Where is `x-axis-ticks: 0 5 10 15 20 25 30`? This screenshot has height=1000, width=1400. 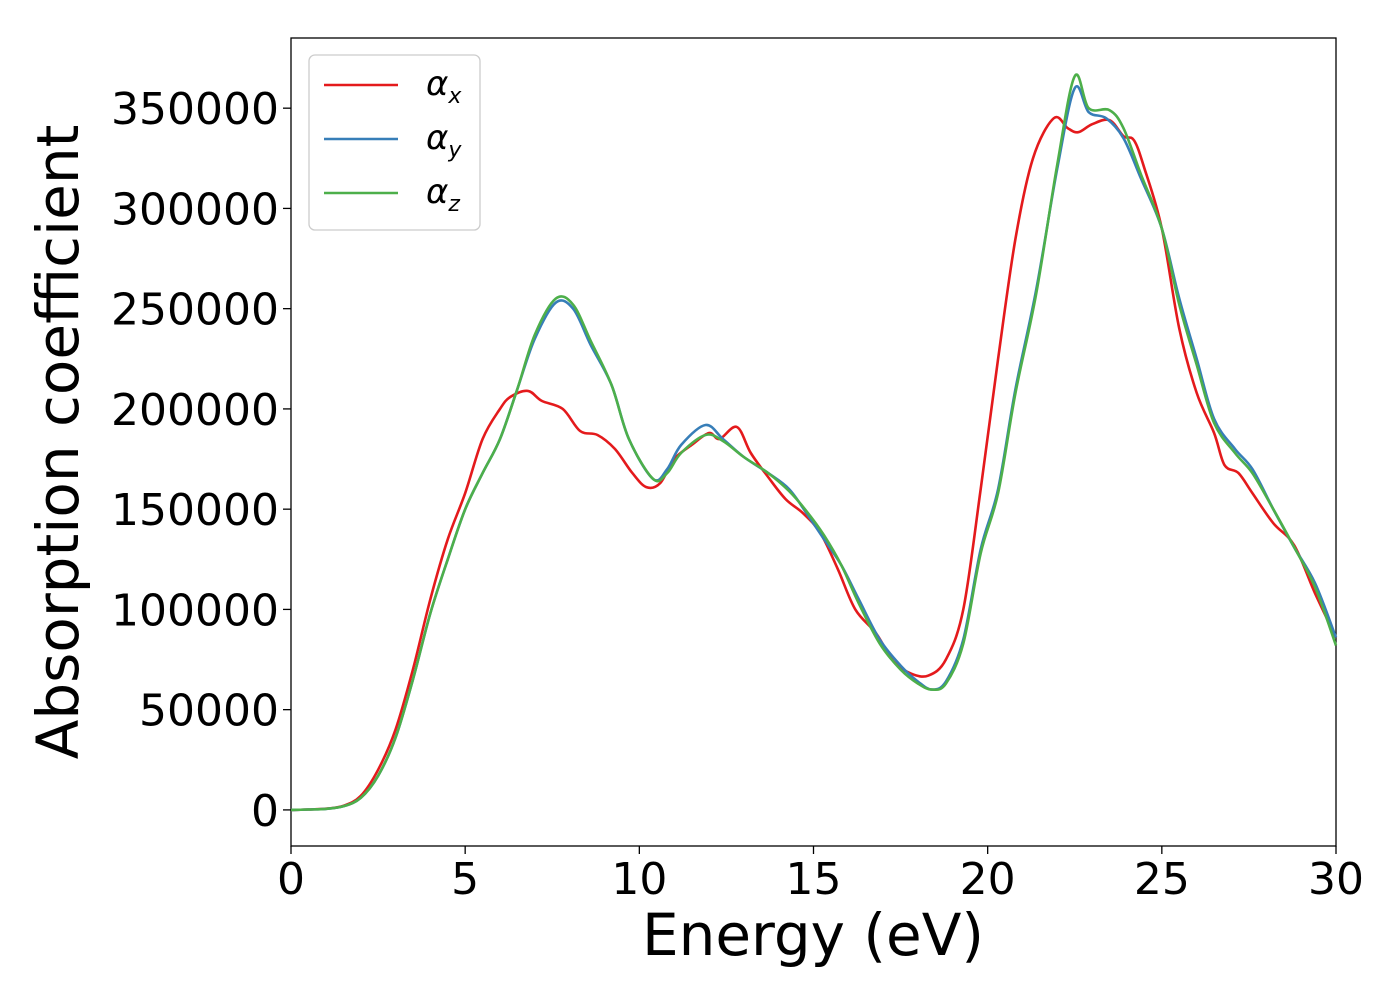 x-axis-ticks: 0 5 10 15 20 25 30 is located at coordinates (820, 875).